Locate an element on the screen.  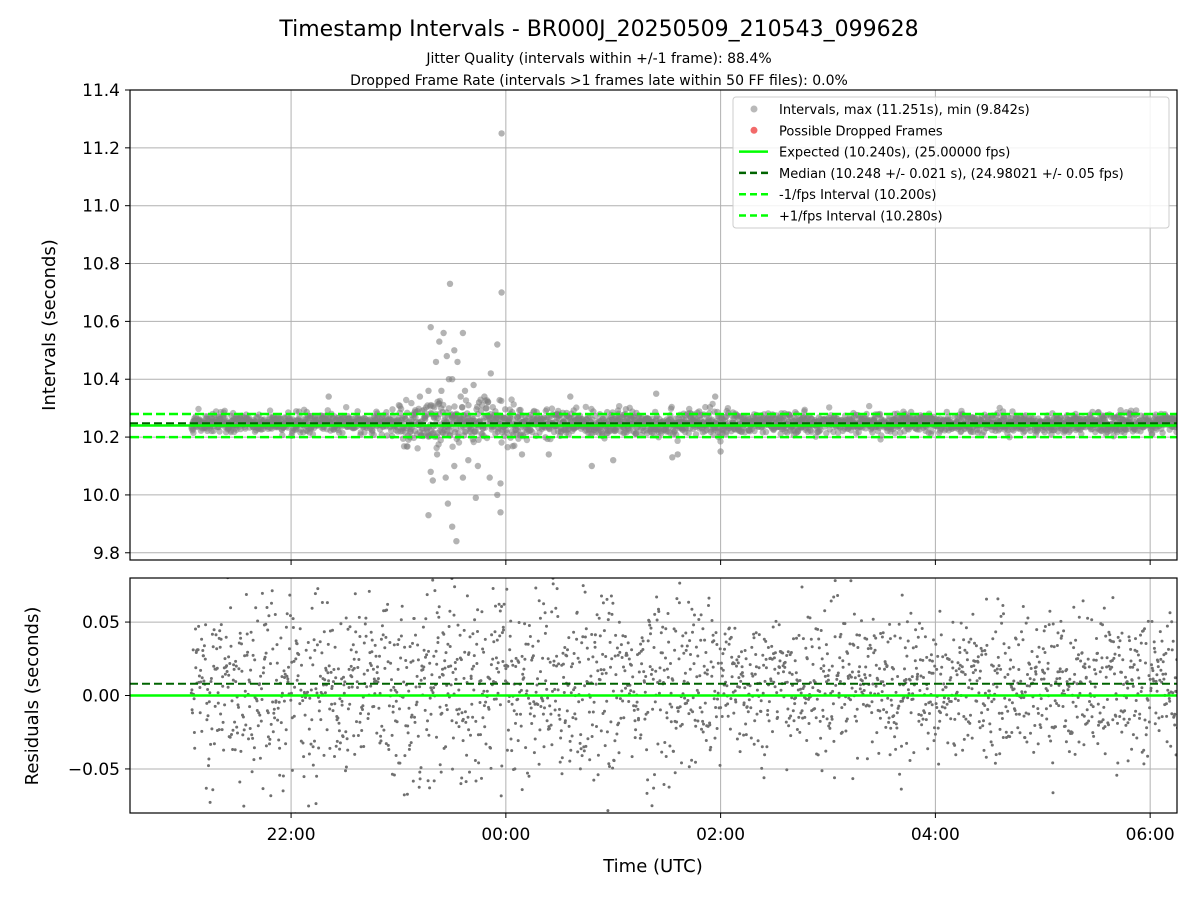
legend-label: Possible Dropped Frames is located at coordinates (861, 131).